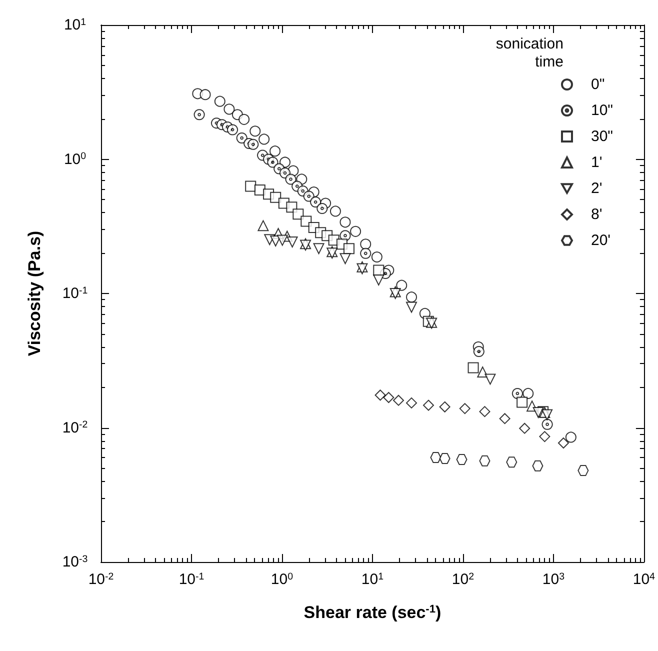  I want to click on legend-label: 8', so click(596, 214).